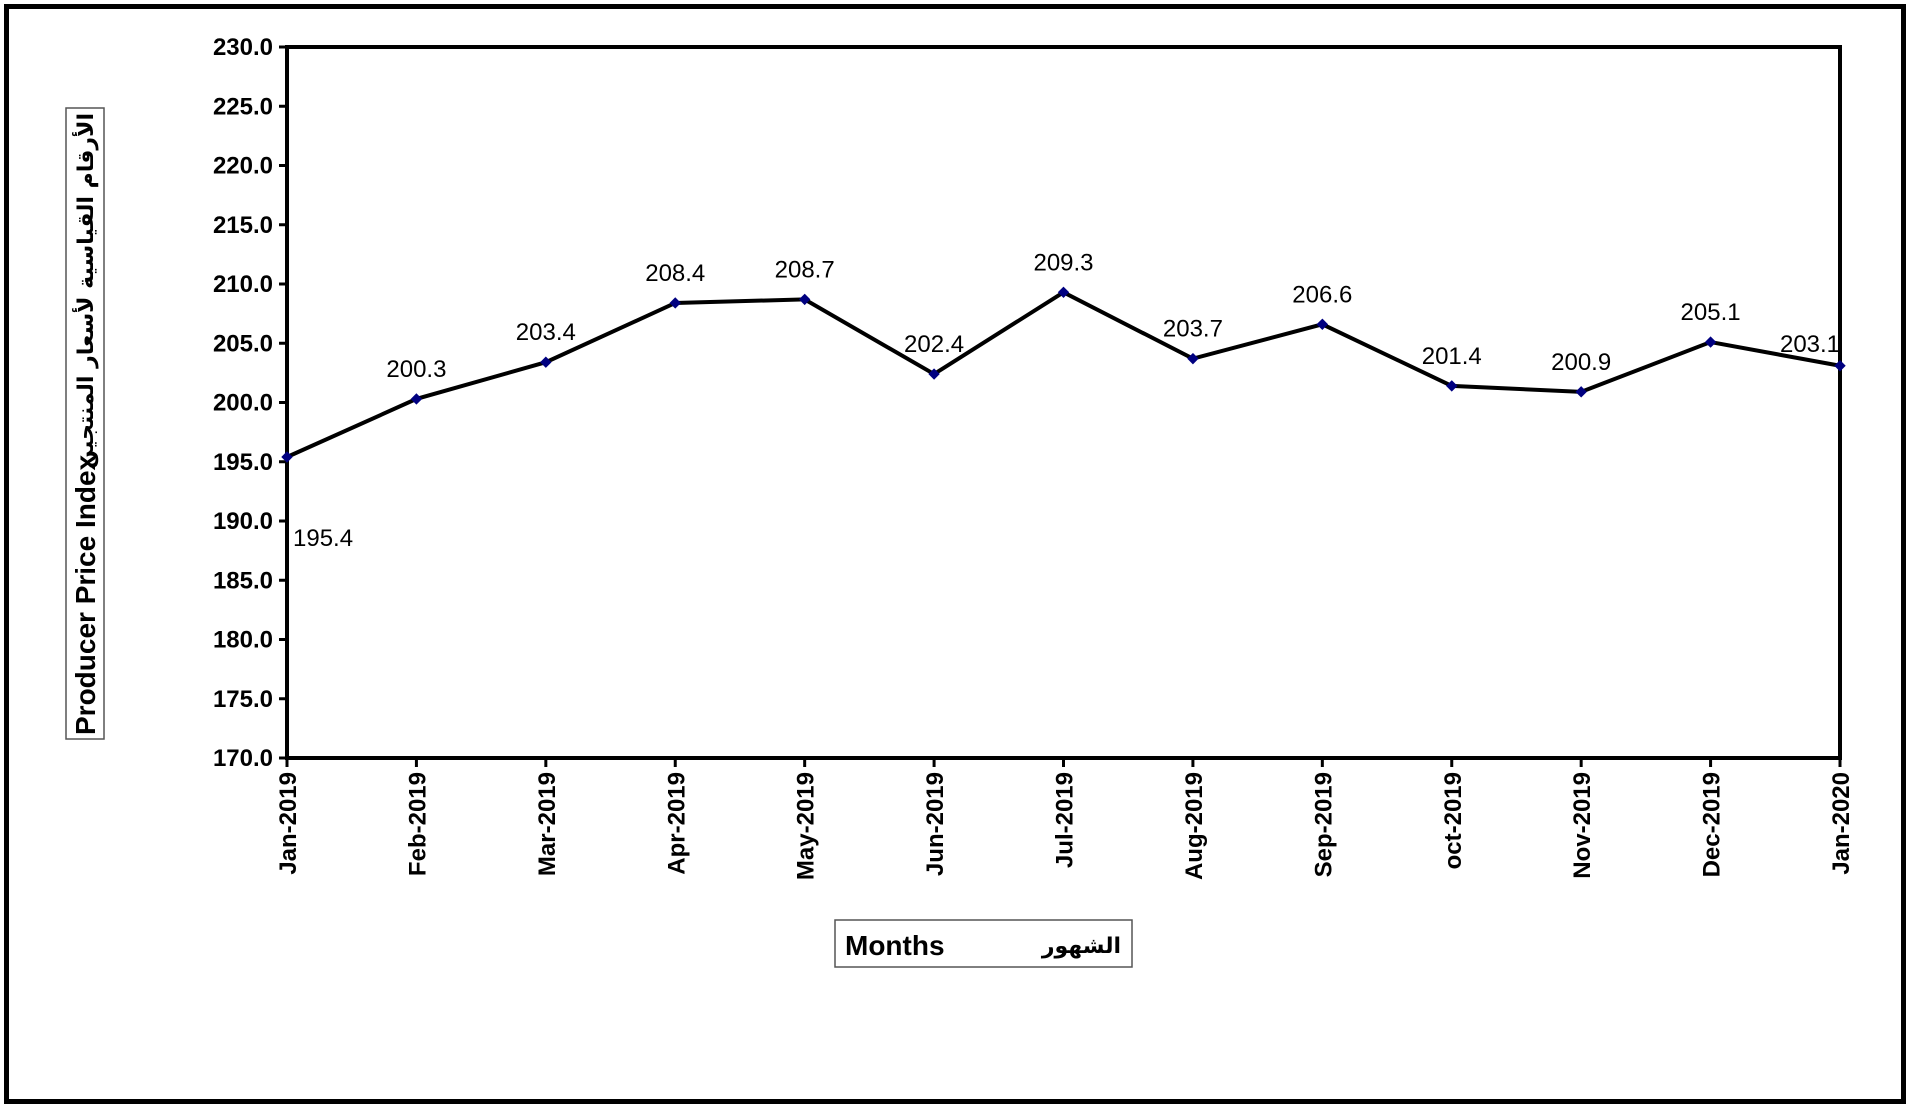 This screenshot has width=1906, height=1104. Describe the element at coordinates (1453, 820) in the screenshot. I see `x-tick-label: oct-2019` at that location.